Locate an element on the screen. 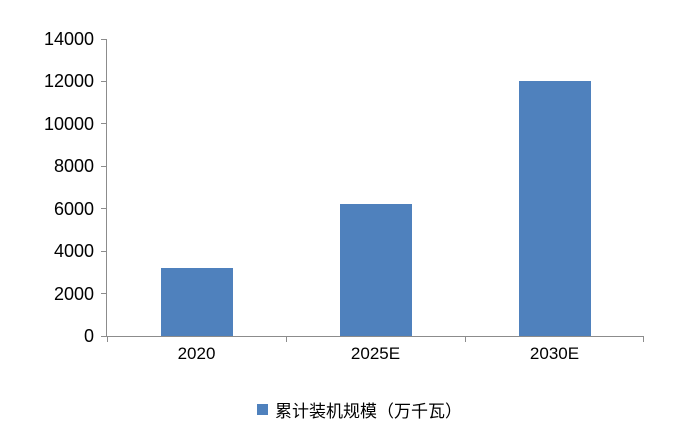 This screenshot has width=695, height=433. y-axis-label: 4000 is located at coordinates (73, 251).